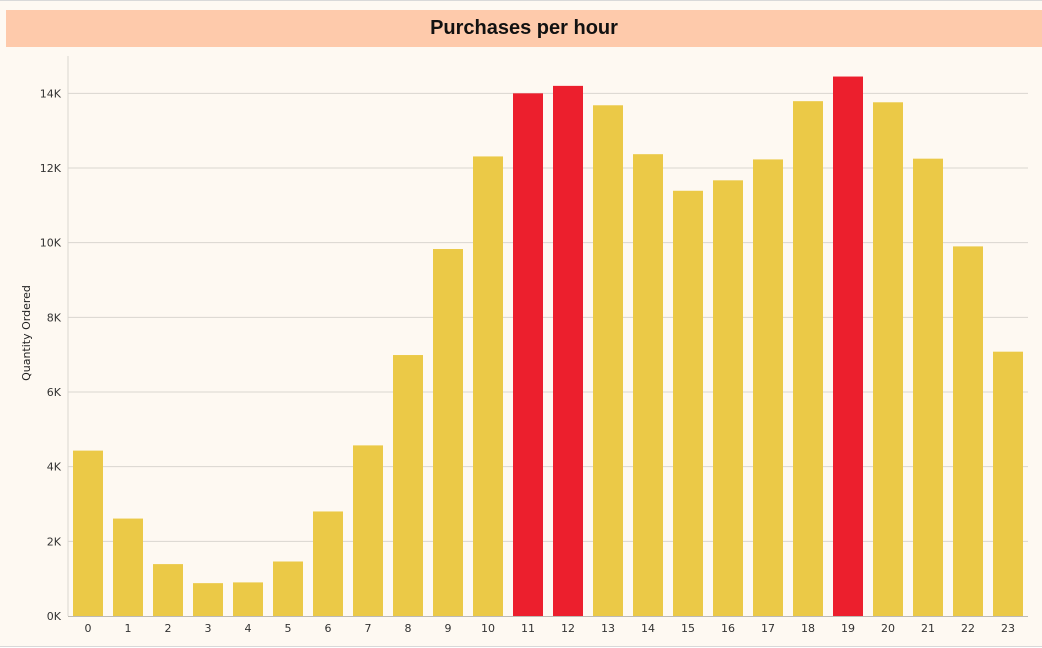  I want to click on y-axis-title: Quantity Ordered, so click(26, 333).